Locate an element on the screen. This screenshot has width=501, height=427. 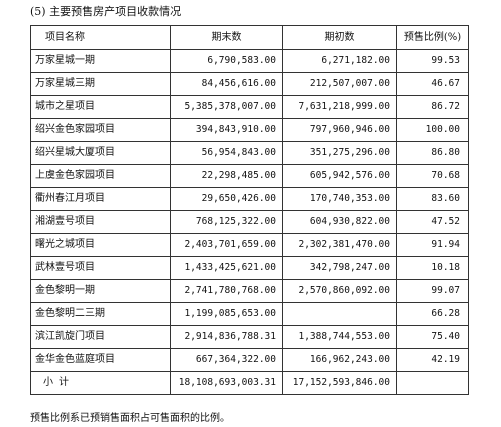
subtotal-row: 小计 18,108,693,003.31 17,152,593,846.00 is located at coordinates (249, 383).